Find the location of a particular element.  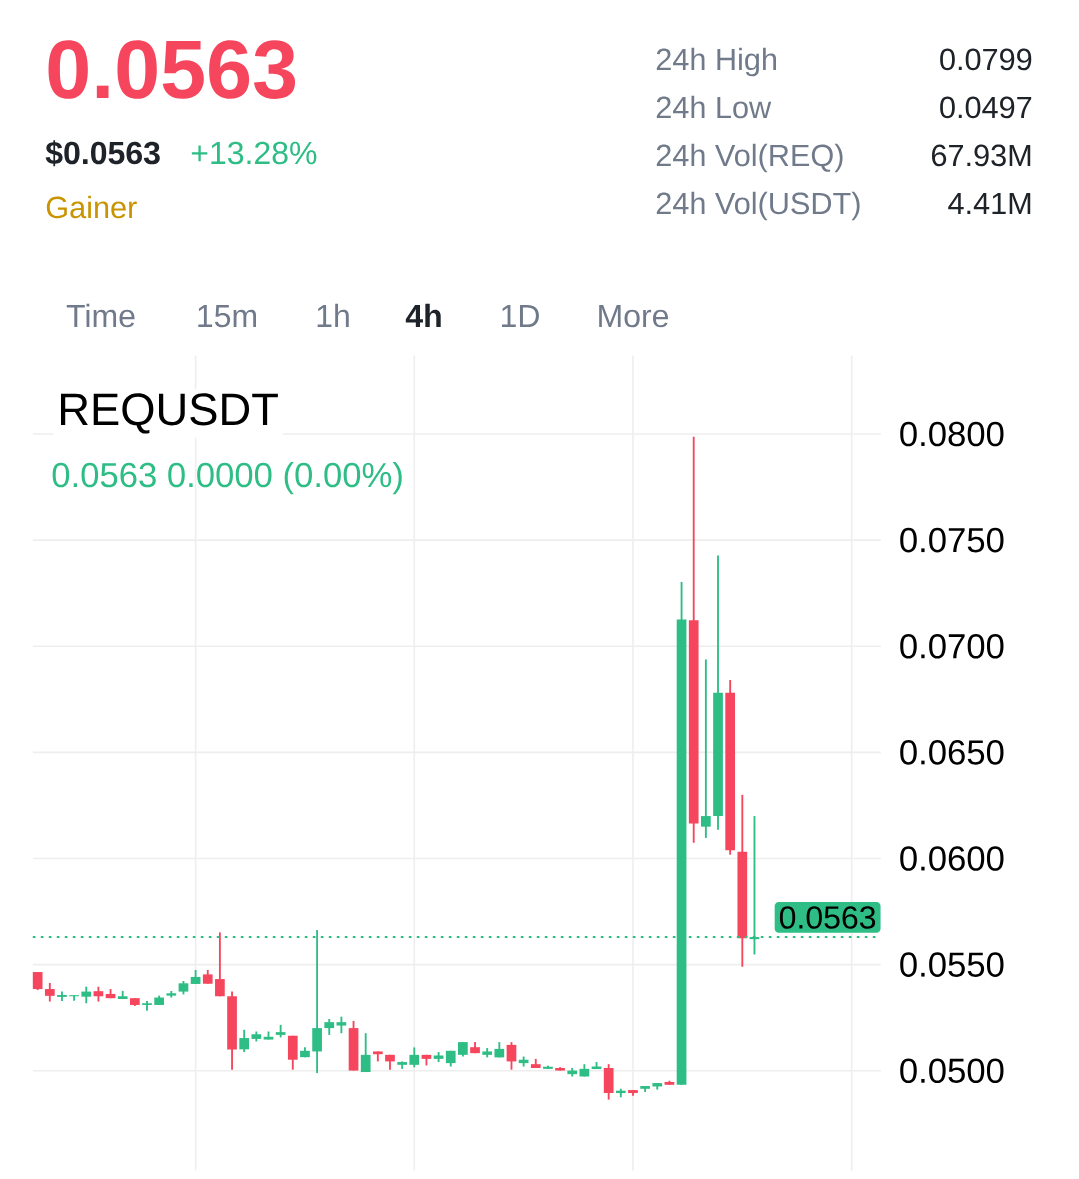

text: 67.93M is located at coordinates (981, 155).